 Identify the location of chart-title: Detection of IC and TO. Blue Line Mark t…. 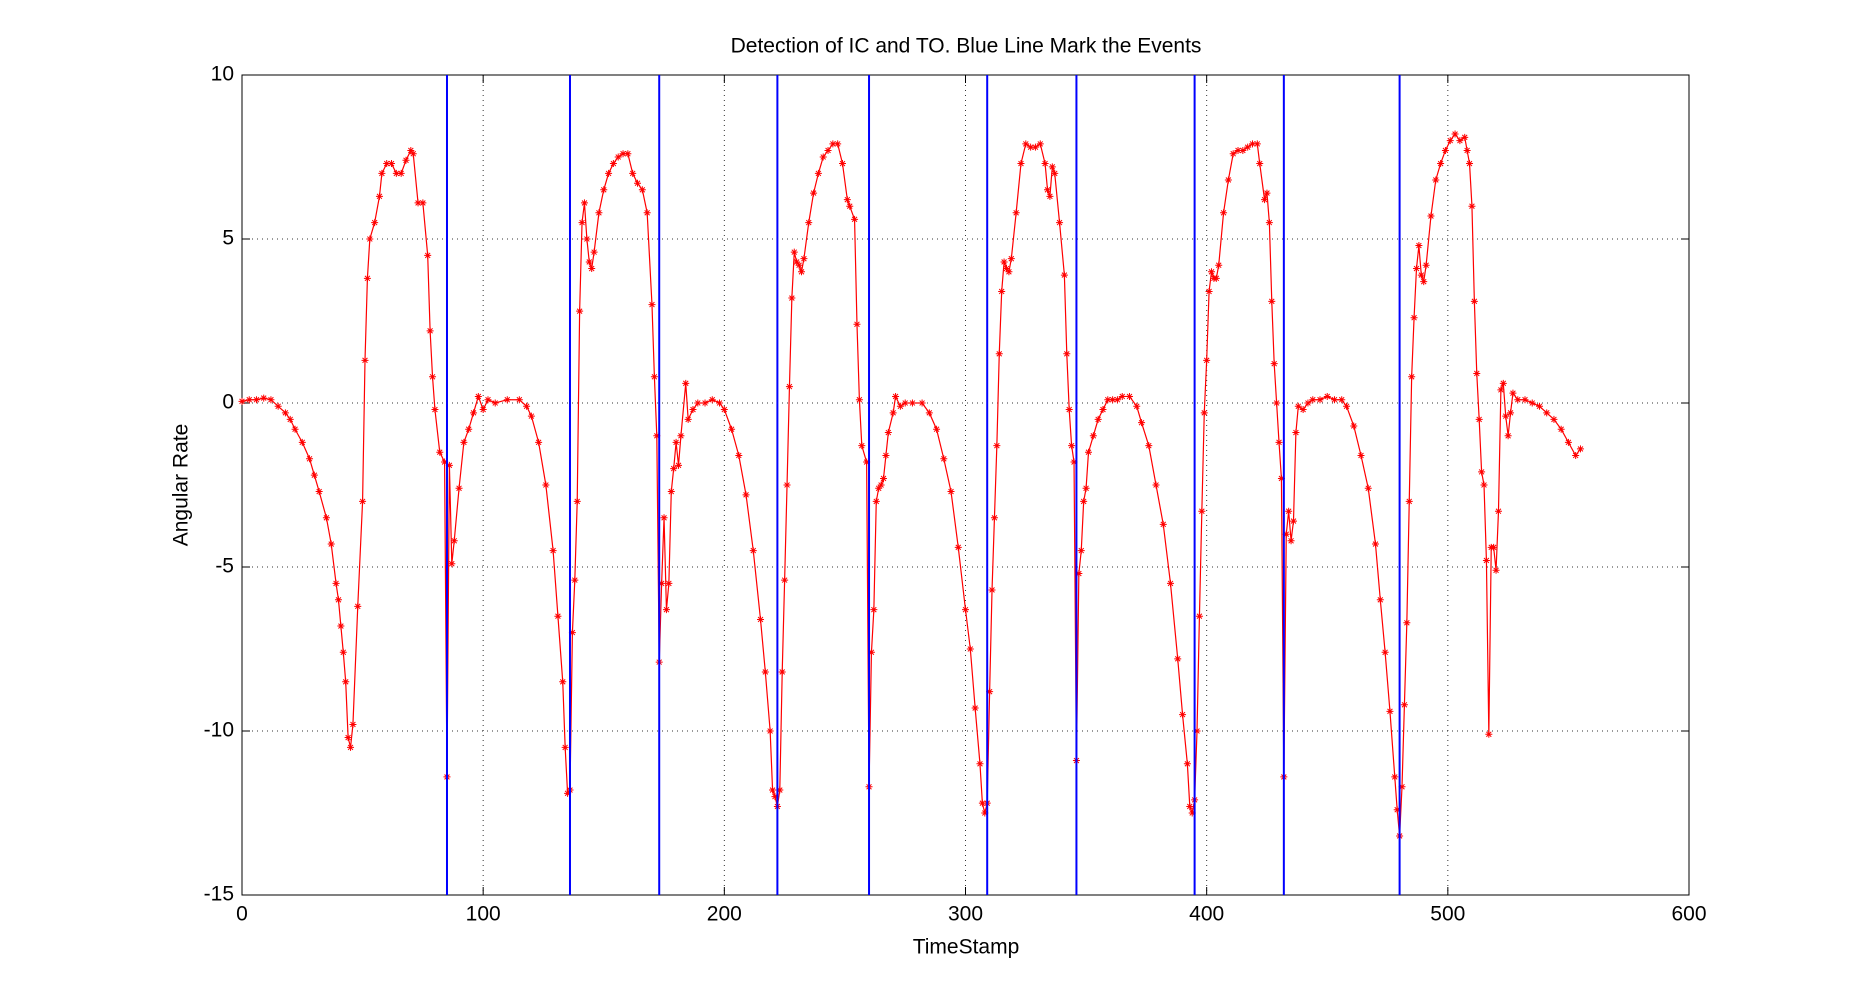
(966, 46).